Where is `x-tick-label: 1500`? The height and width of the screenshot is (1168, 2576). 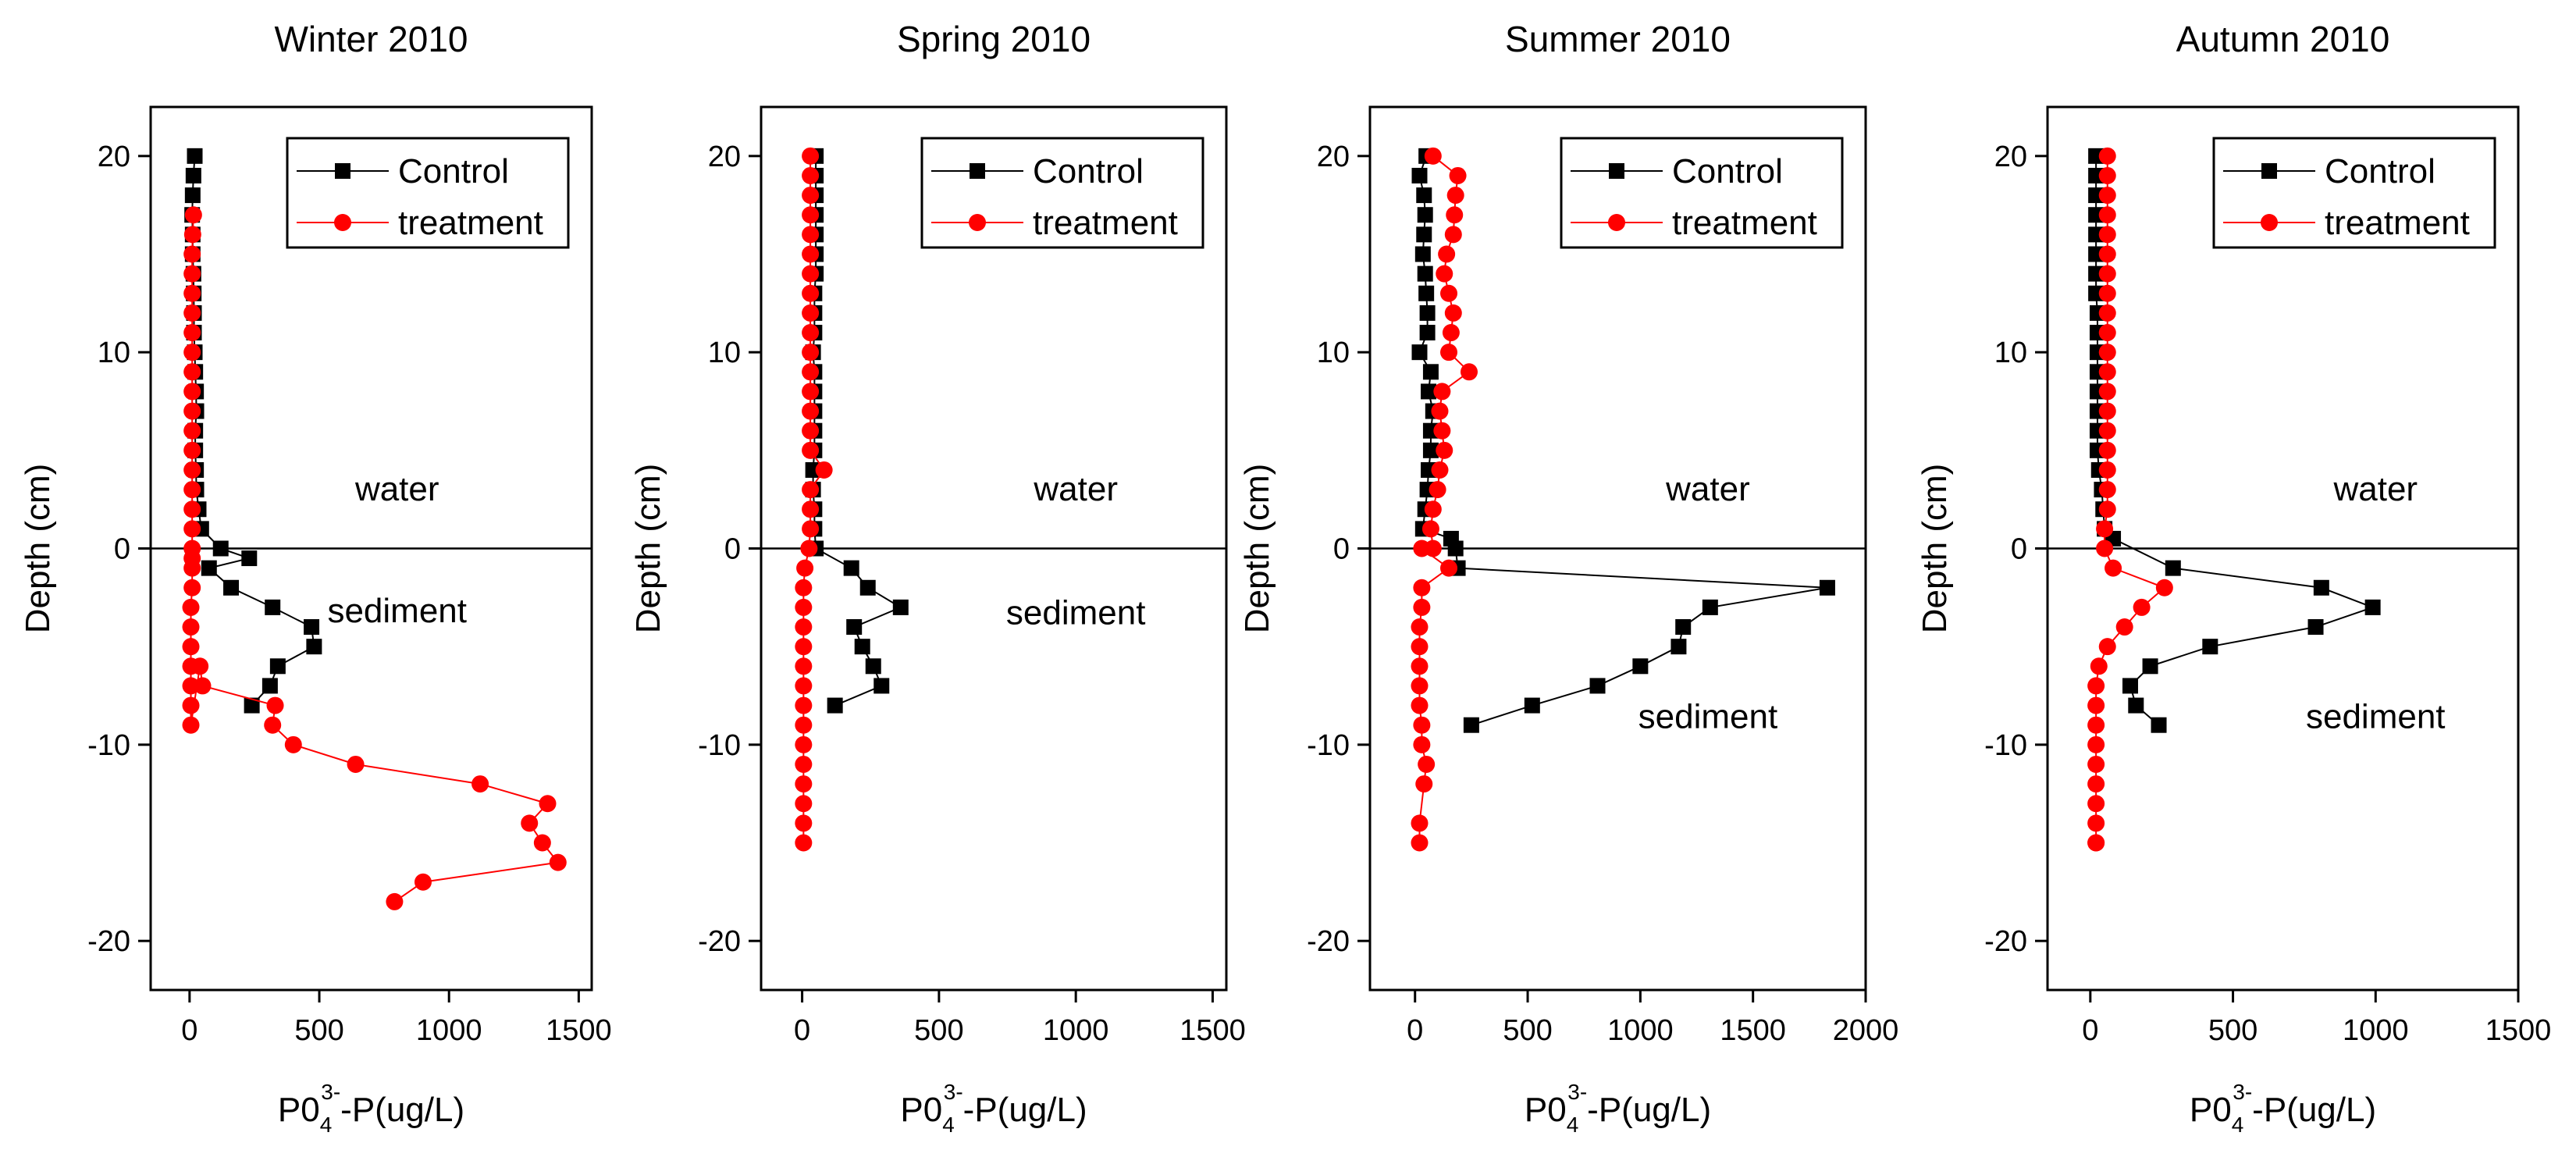 x-tick-label: 1500 is located at coordinates (2518, 1030).